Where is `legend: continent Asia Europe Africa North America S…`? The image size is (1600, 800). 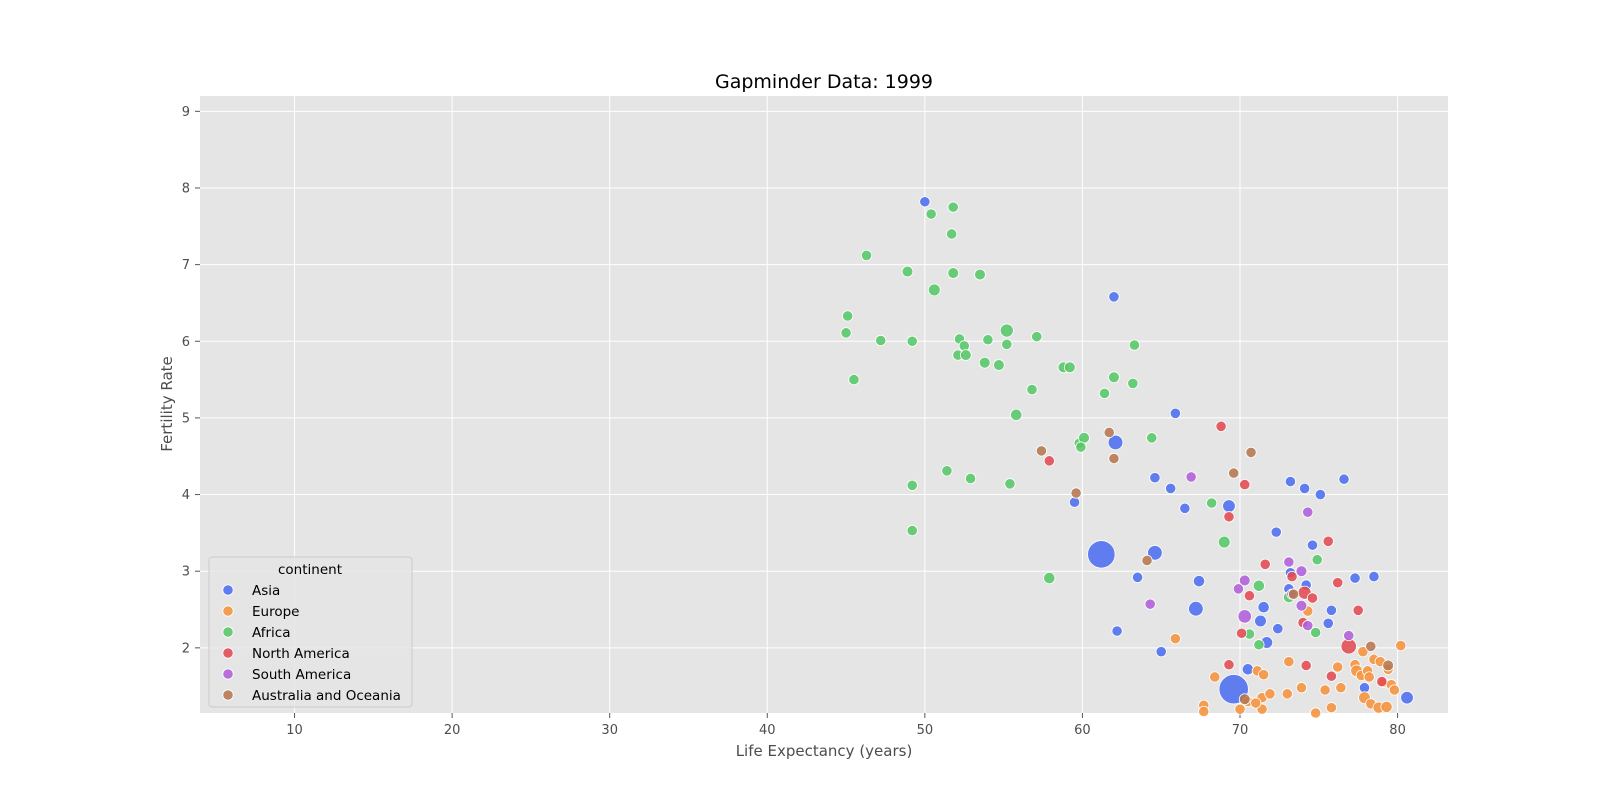
legend: continent Asia Europe Africa North America S… is located at coordinates (310, 632).